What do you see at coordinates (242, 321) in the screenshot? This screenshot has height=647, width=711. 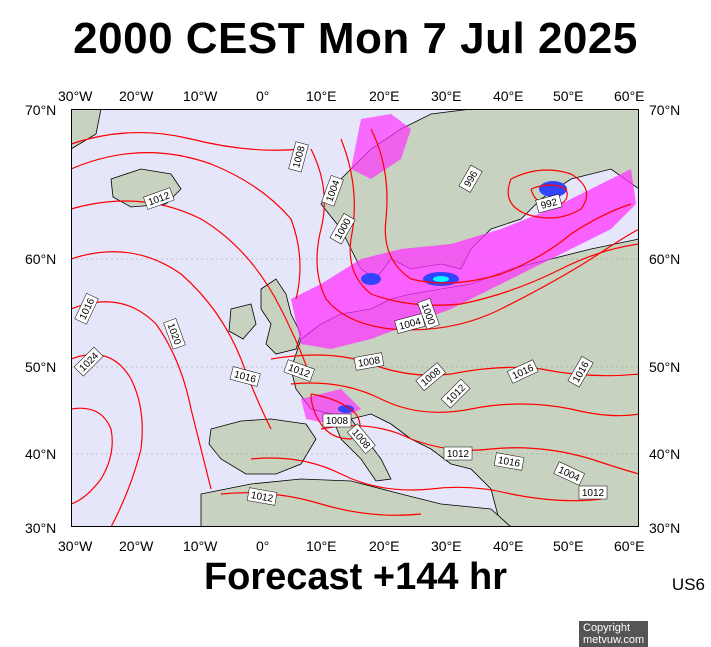 I see `ireland` at bounding box center [242, 321].